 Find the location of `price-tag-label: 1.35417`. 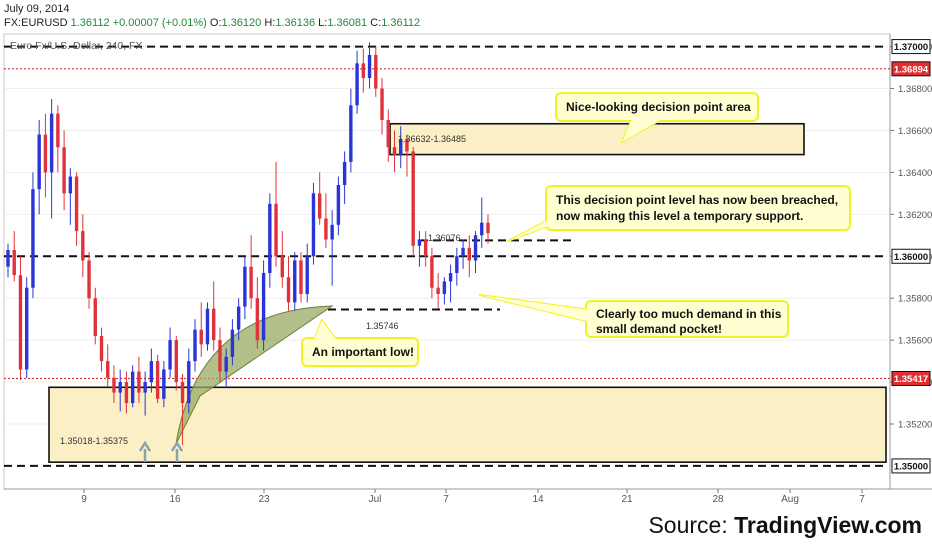

price-tag-label: 1.35417 is located at coordinates (911, 379).